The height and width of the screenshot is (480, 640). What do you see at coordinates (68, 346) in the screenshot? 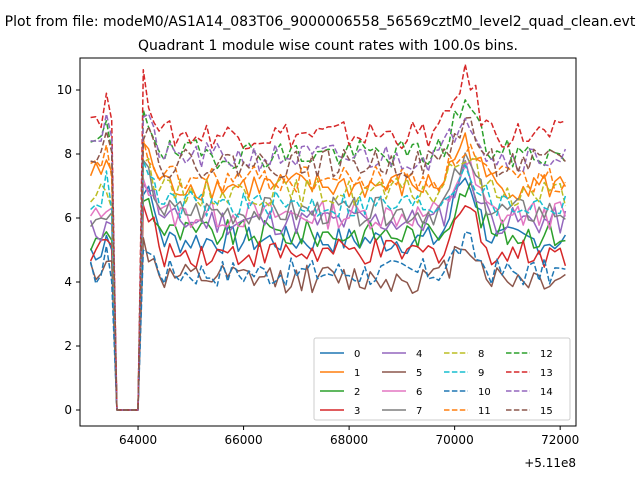
I see `y-tick-label: 2` at bounding box center [68, 346].